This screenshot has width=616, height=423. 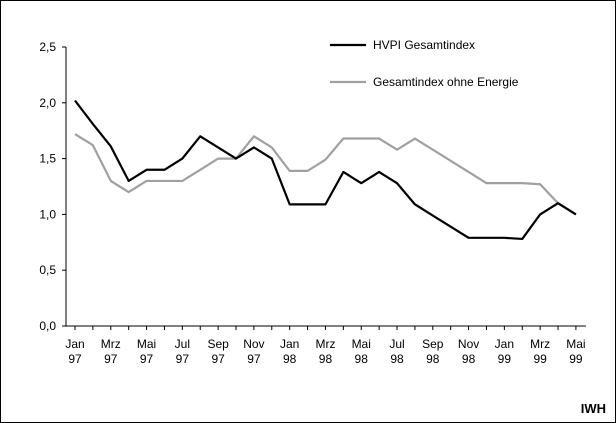 I want to click on y-tick-label: 0,5, so click(x=47, y=270).